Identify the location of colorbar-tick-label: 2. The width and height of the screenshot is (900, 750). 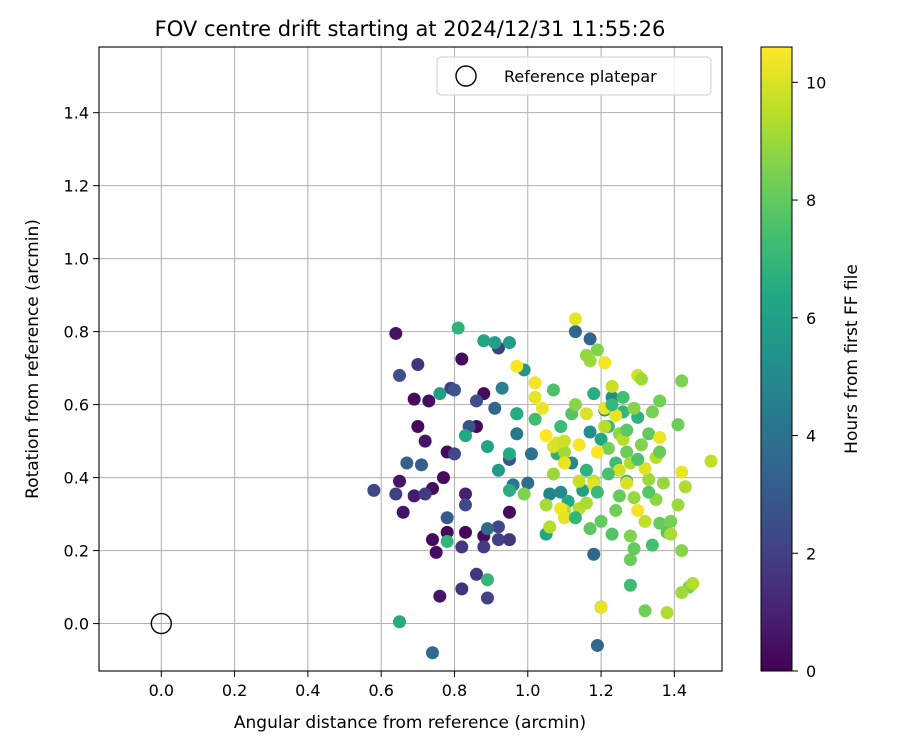
(811, 553).